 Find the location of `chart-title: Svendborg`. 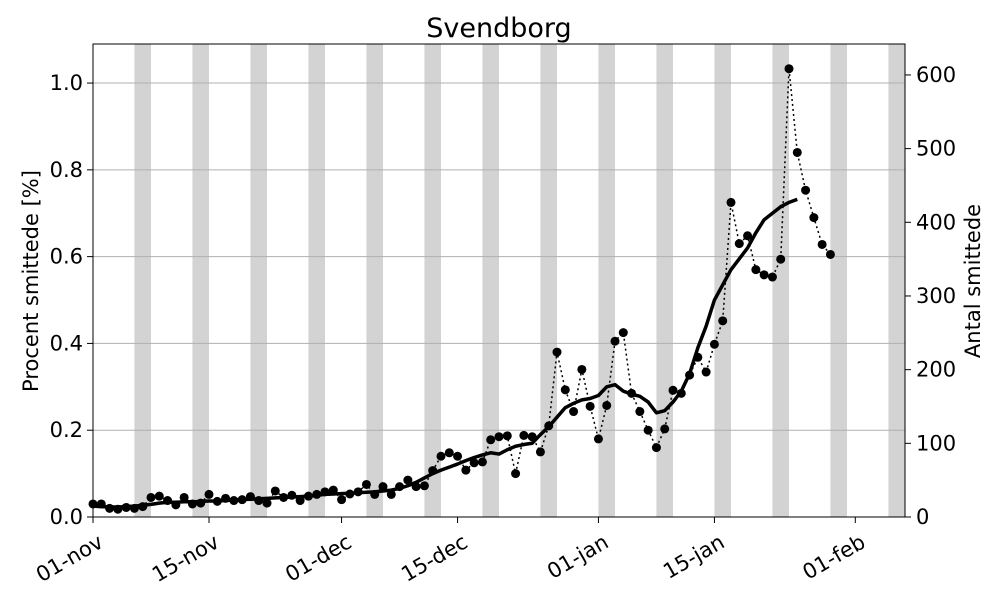

chart-title: Svendborg is located at coordinates (498, 28).